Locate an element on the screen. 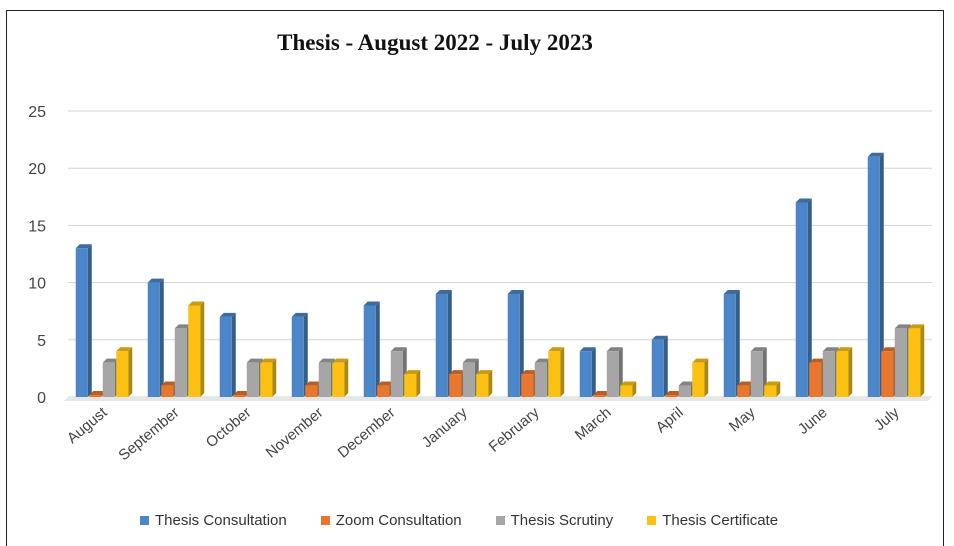 The height and width of the screenshot is (546, 954). legend-label: Zoom Consultation is located at coordinates (398, 520).